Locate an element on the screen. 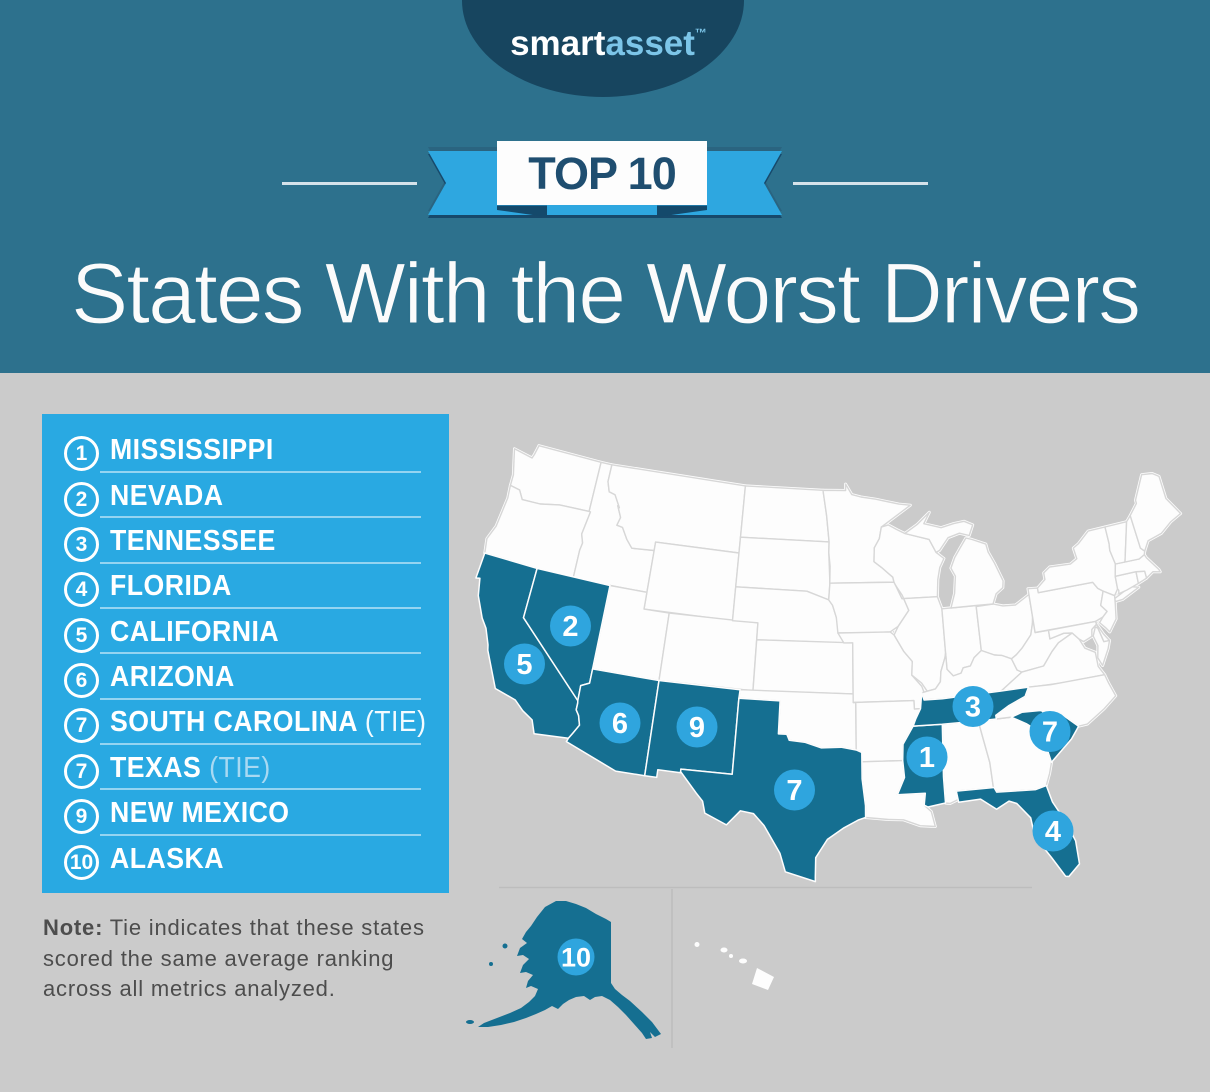 This screenshot has width=1210, height=1092. svg-text: 10 is located at coordinates (576, 958).